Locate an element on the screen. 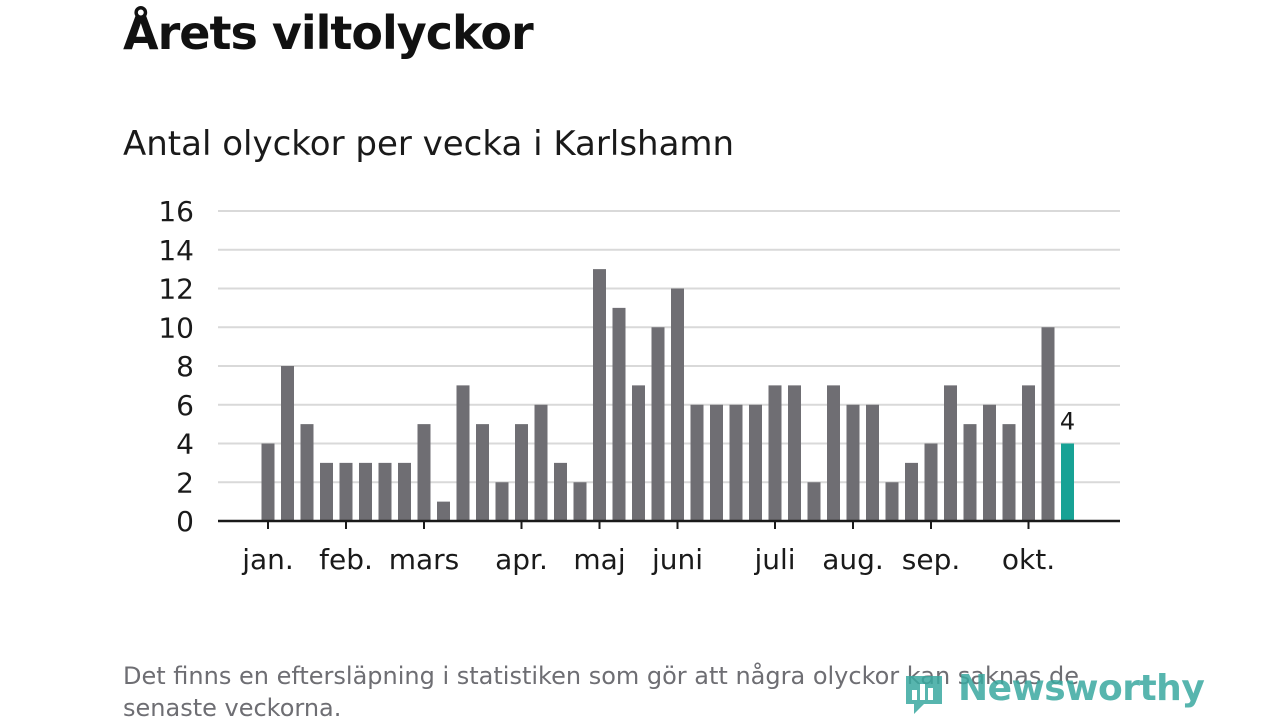 The height and width of the screenshot is (724, 1280). y-tick-label: 6 is located at coordinates (185, 405).